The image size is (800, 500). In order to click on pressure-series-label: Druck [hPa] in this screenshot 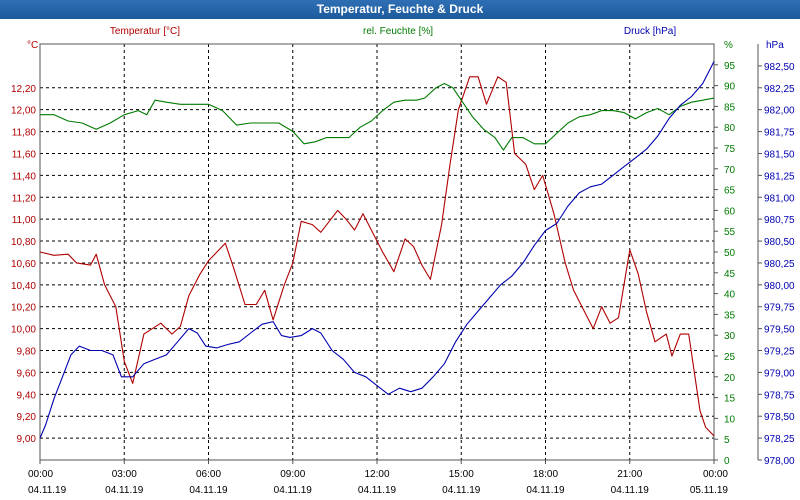, I will do `click(650, 31)`.